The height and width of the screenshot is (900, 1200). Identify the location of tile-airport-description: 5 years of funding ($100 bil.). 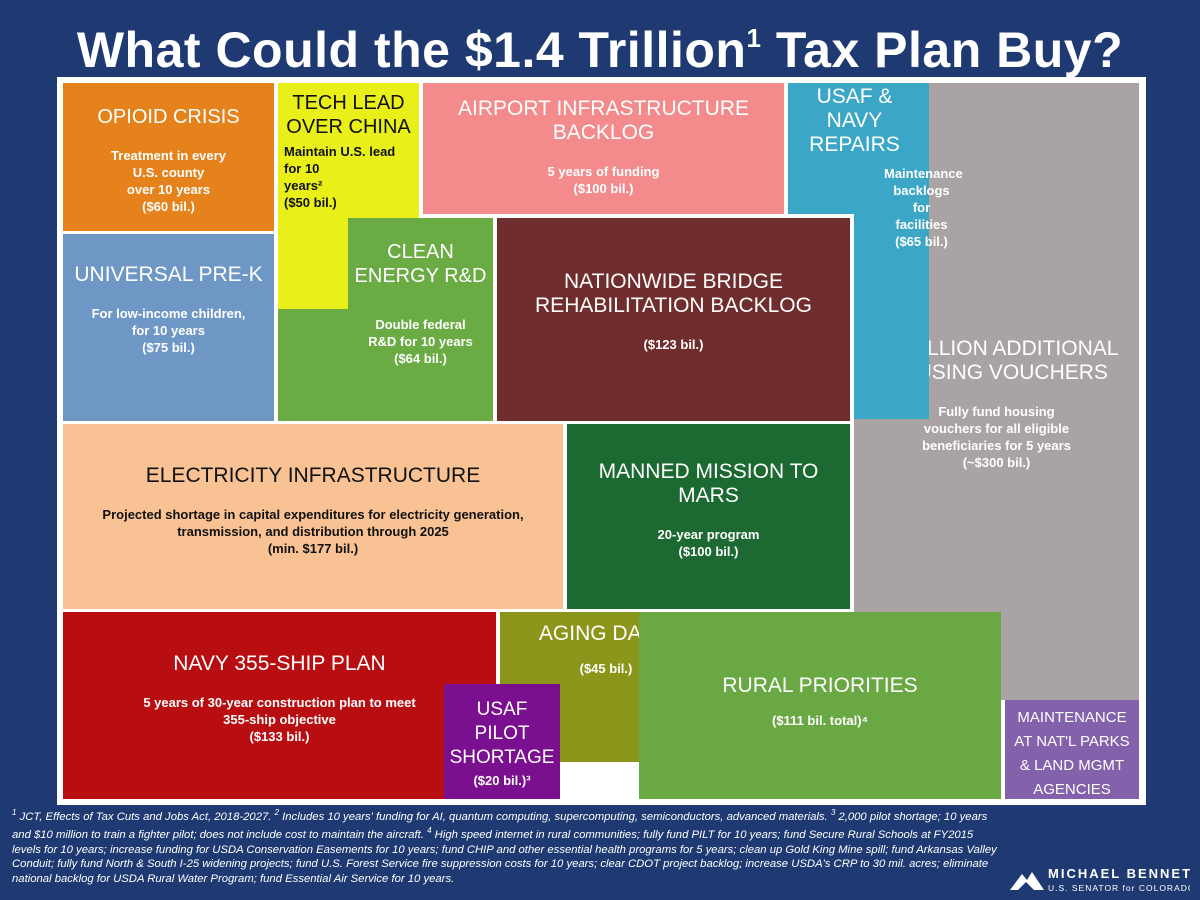
(604, 180).